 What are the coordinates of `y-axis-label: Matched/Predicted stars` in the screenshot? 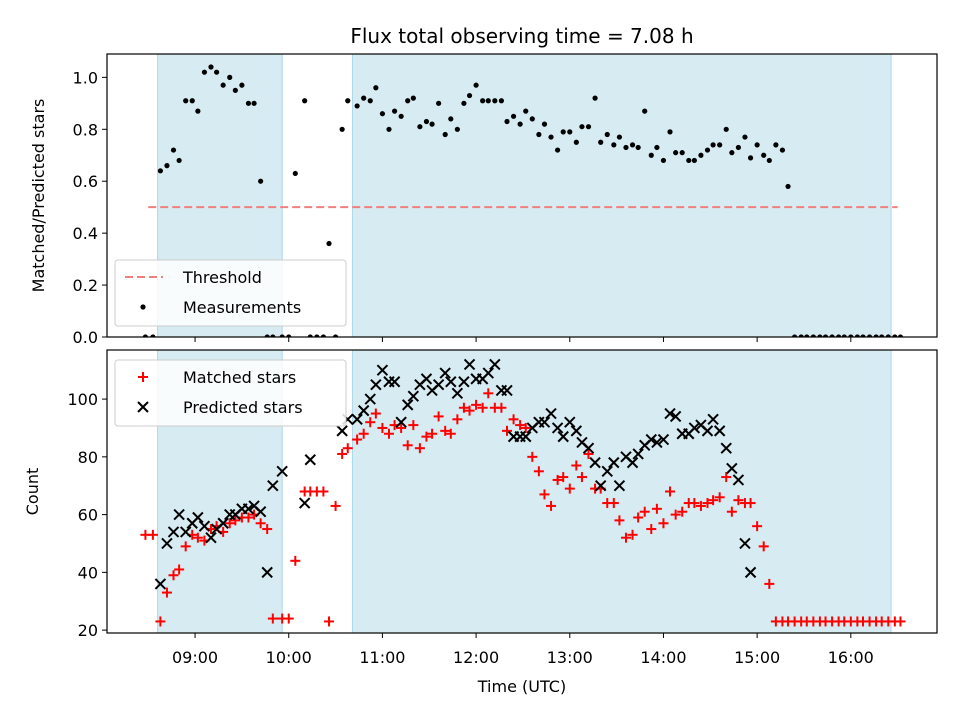 It's located at (38, 196).